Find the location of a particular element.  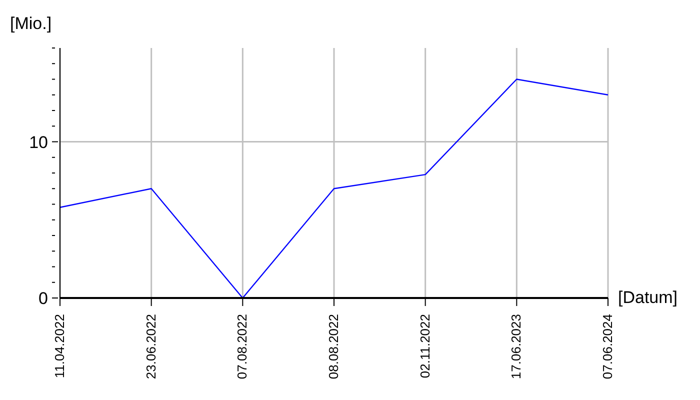

y-tick-label: 10 is located at coordinates (38, 142).